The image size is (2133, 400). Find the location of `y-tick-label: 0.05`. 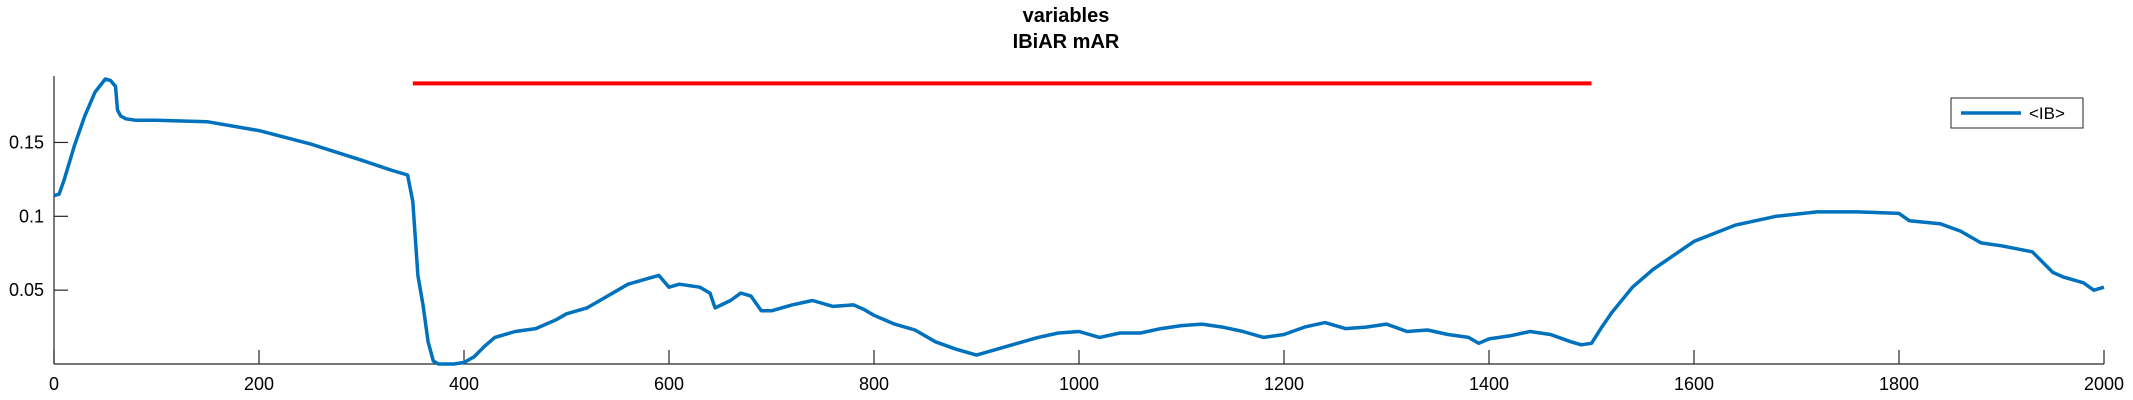

y-tick-label: 0.05 is located at coordinates (26, 290).